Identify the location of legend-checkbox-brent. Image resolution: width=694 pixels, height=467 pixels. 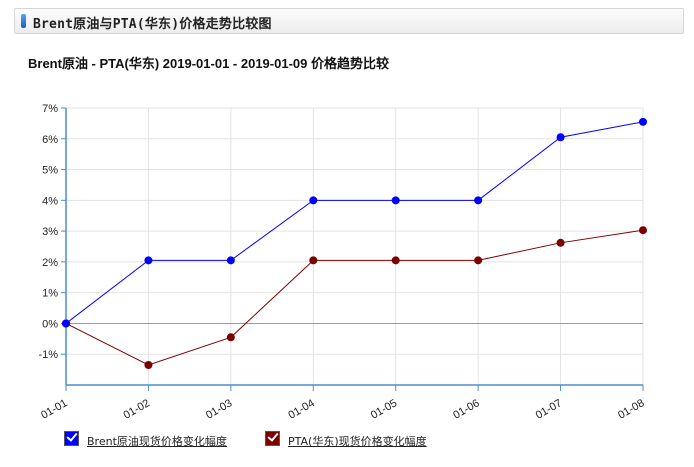
(71, 438).